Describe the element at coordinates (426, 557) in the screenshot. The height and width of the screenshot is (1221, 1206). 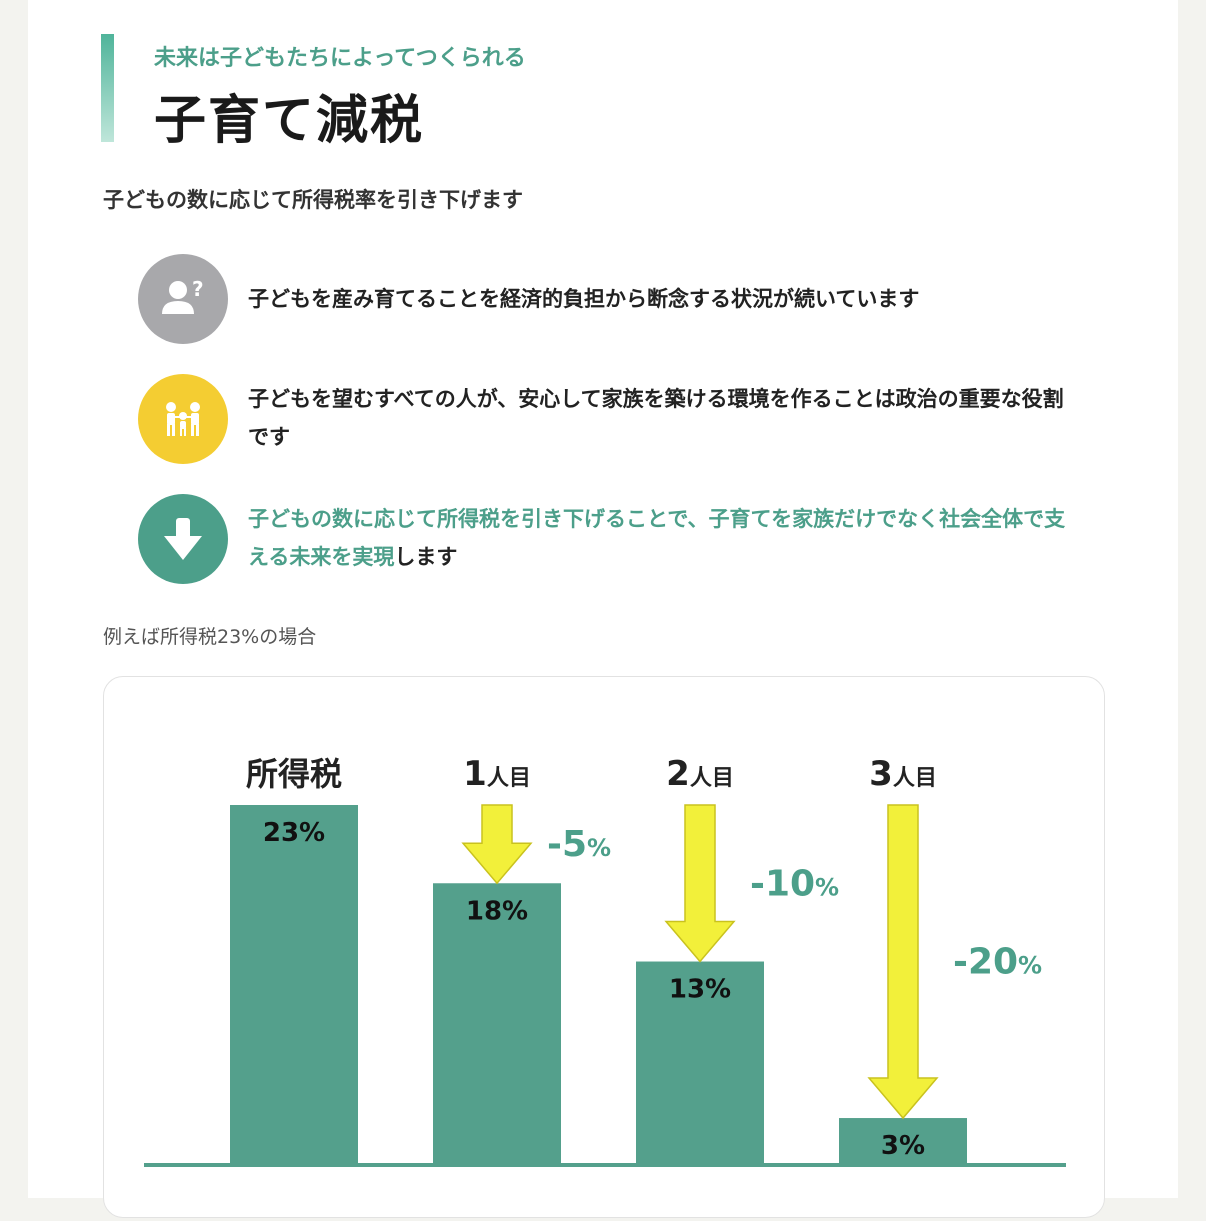
I see `point-text-3-tail: します` at that location.